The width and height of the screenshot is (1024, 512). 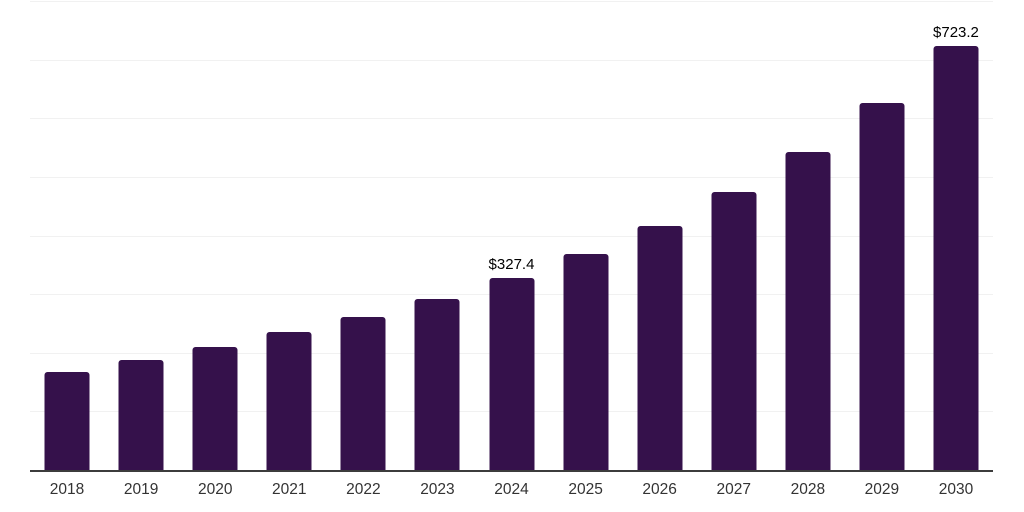 What do you see at coordinates (956, 33) in the screenshot?
I see `bar-value-label: $723.2` at bounding box center [956, 33].